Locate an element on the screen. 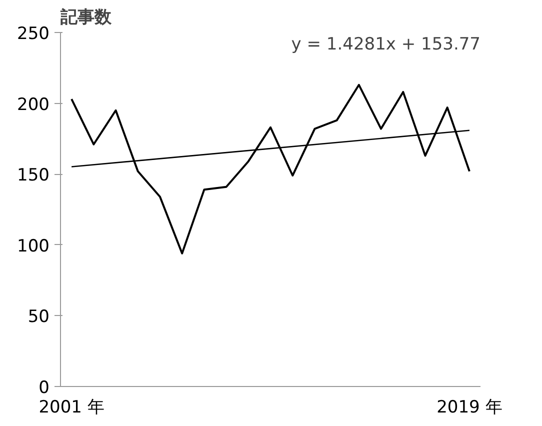 This screenshot has height=426, width=542. y-tick-label: 150 is located at coordinates (33, 176).